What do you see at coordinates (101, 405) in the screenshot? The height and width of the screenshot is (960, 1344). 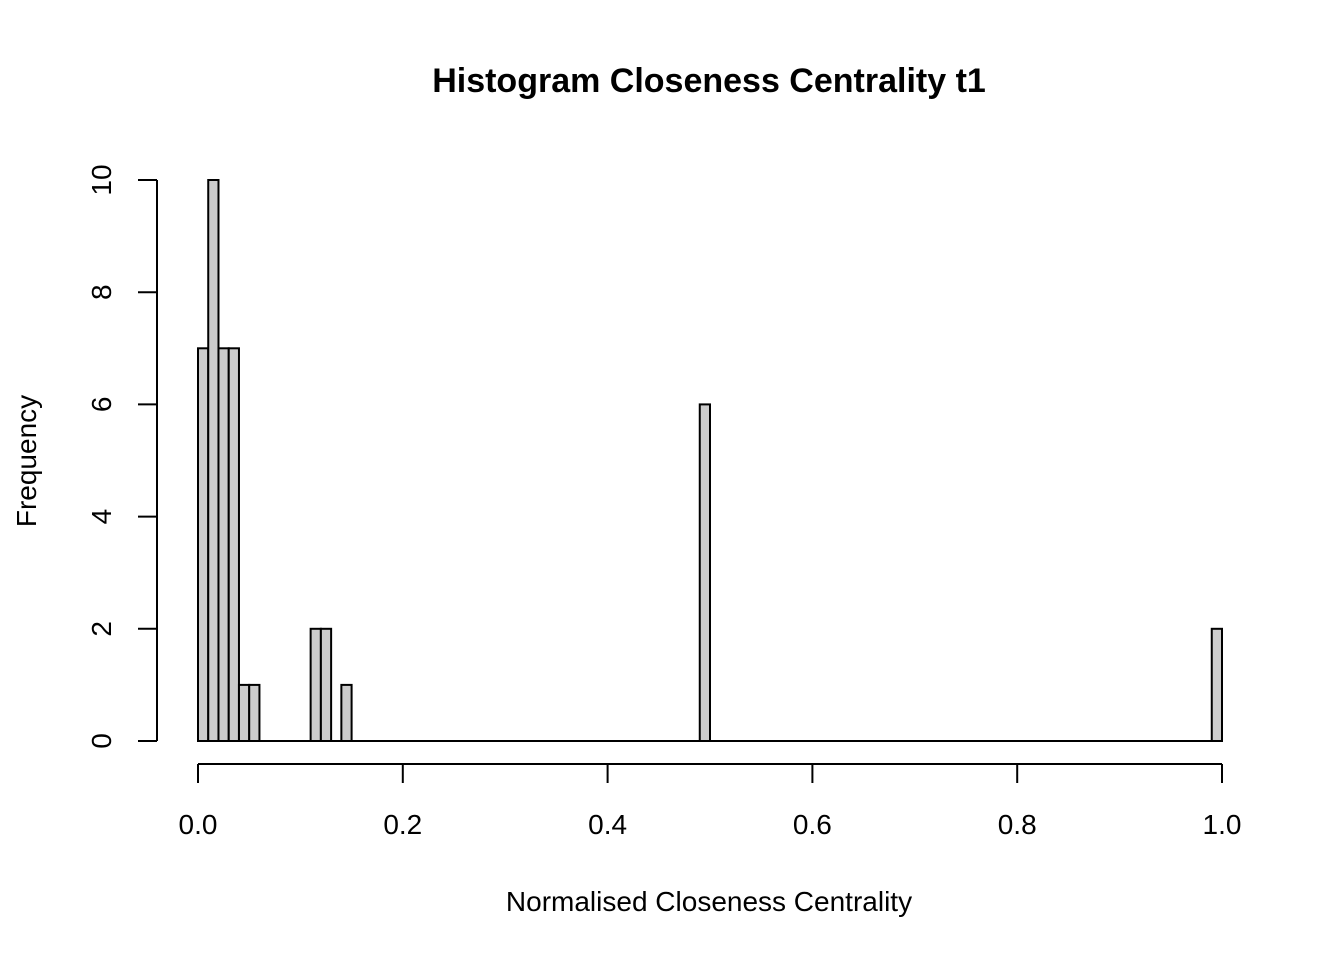 I see `y-tick-label: 6` at bounding box center [101, 405].